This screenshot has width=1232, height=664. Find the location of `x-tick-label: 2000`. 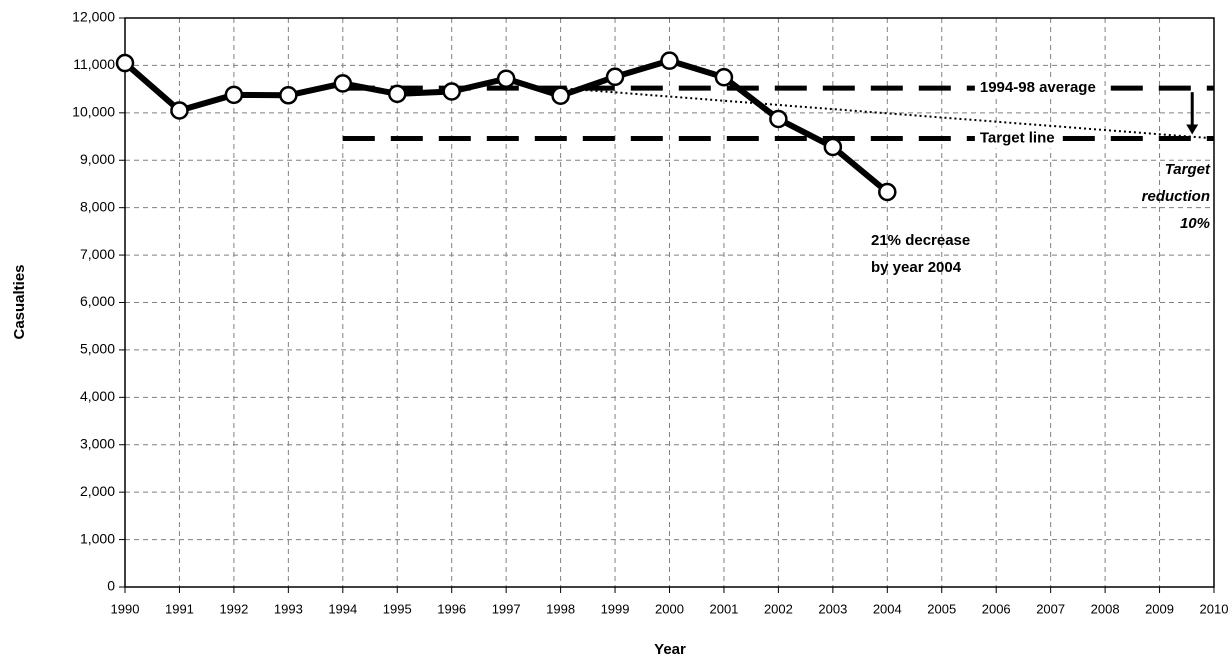

x-tick-label: 2000 is located at coordinates (669, 608).